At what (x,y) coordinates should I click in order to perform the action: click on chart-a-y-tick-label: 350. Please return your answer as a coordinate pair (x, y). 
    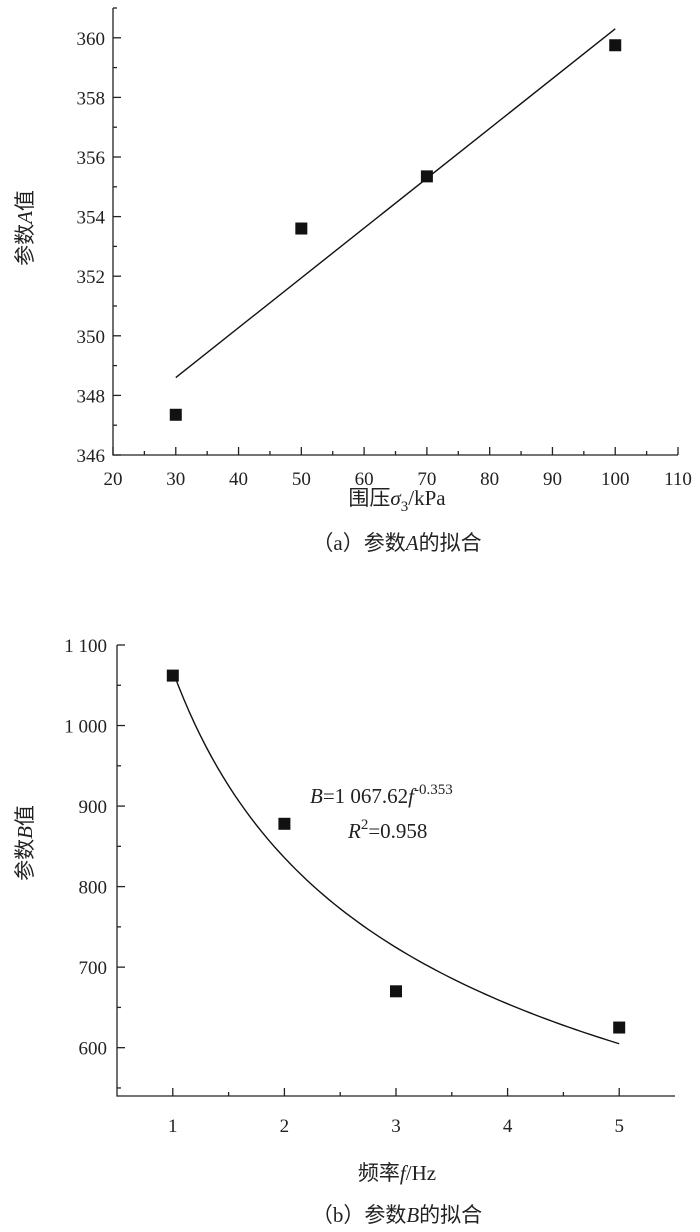
    Looking at the image, I should click on (91, 337).